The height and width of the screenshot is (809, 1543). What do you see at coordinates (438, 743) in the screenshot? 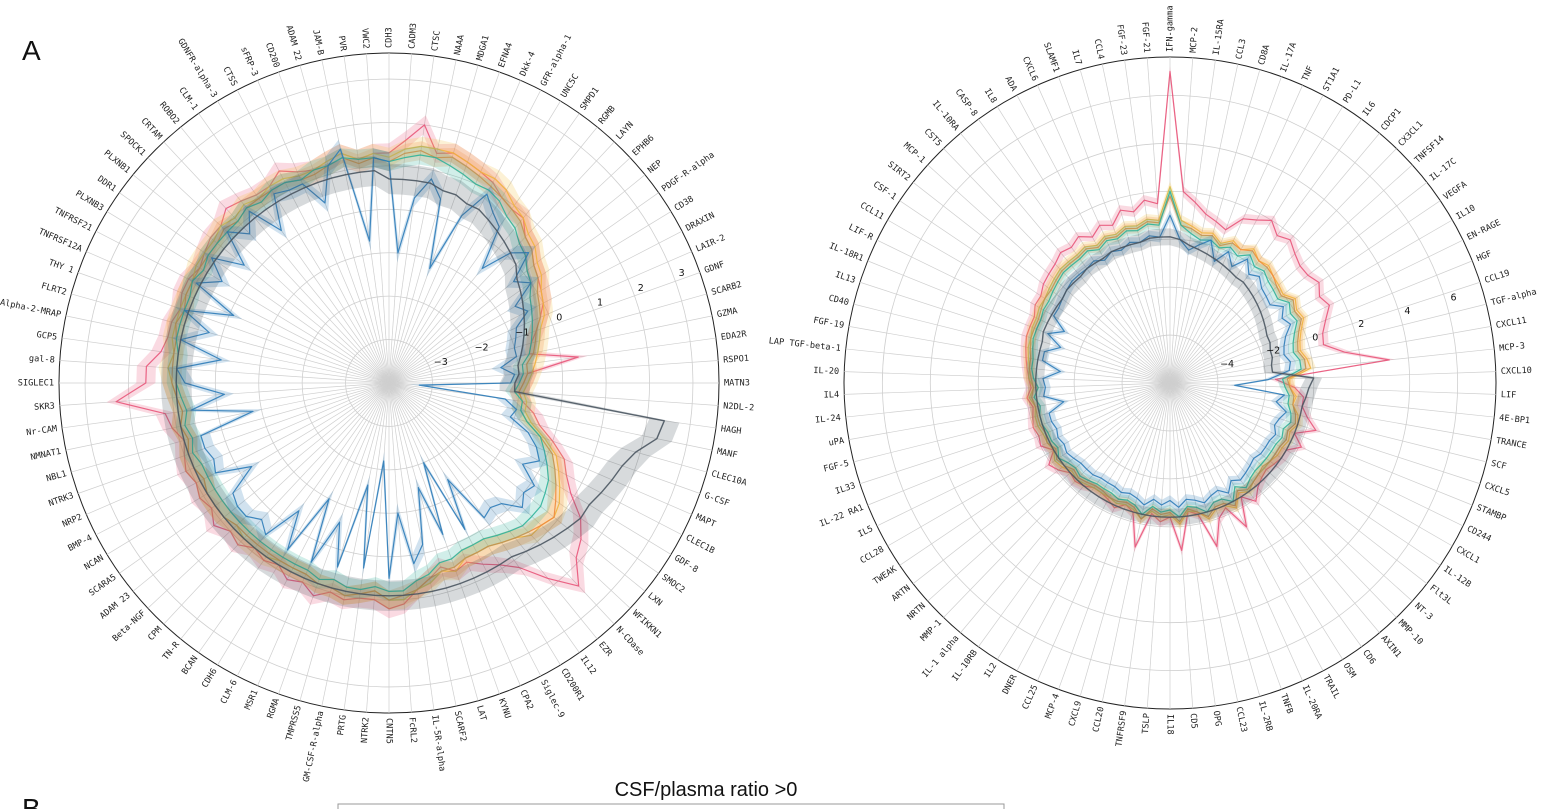
I see `category-label: IL-5R-alpha` at bounding box center [438, 743].